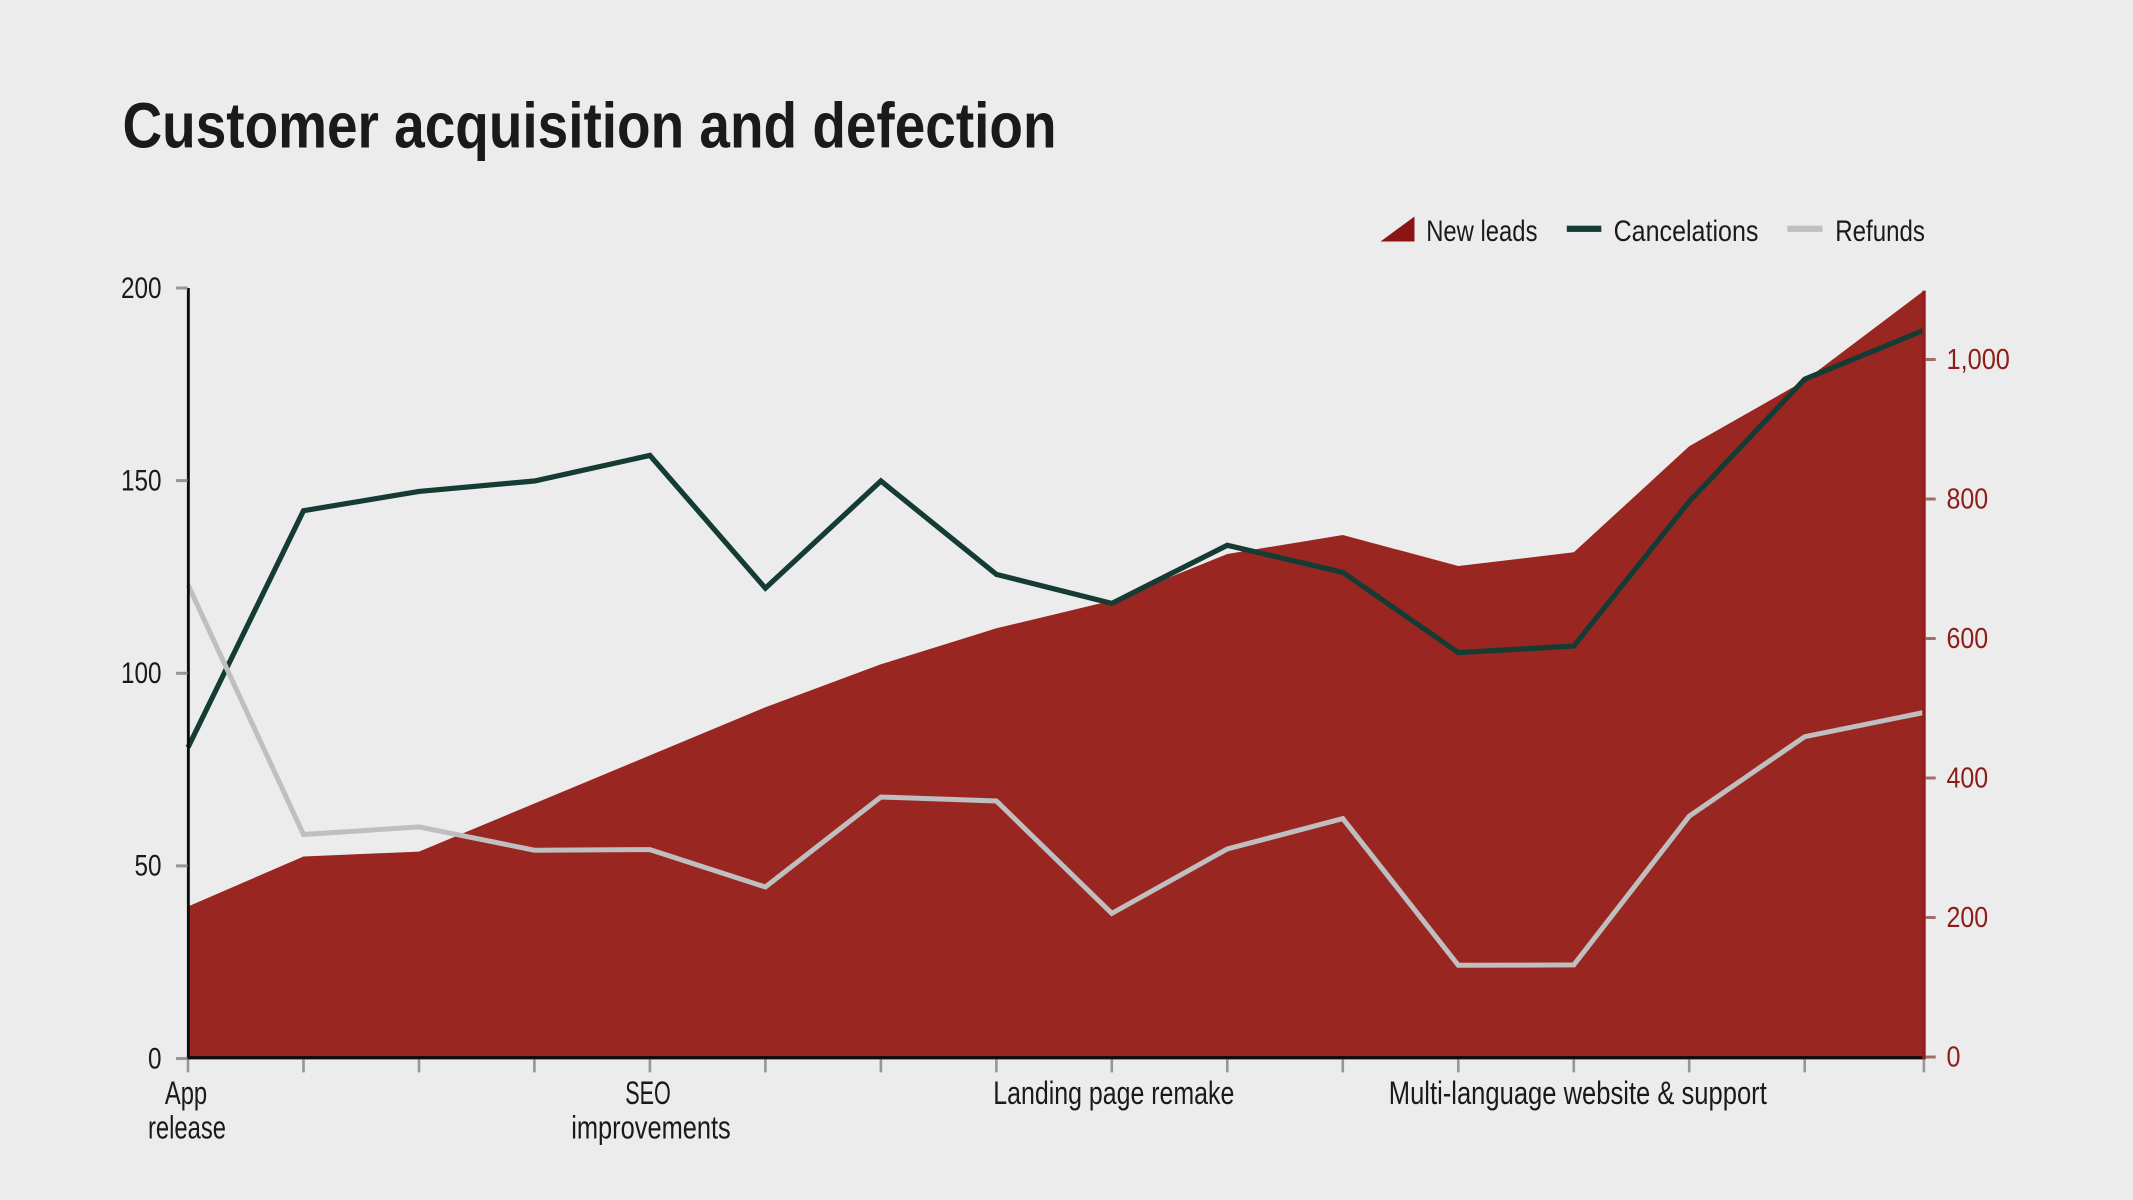 Image resolution: width=2133 pixels, height=1200 pixels. What do you see at coordinates (186, 1093) in the screenshot?
I see `svg-text: App` at bounding box center [186, 1093].